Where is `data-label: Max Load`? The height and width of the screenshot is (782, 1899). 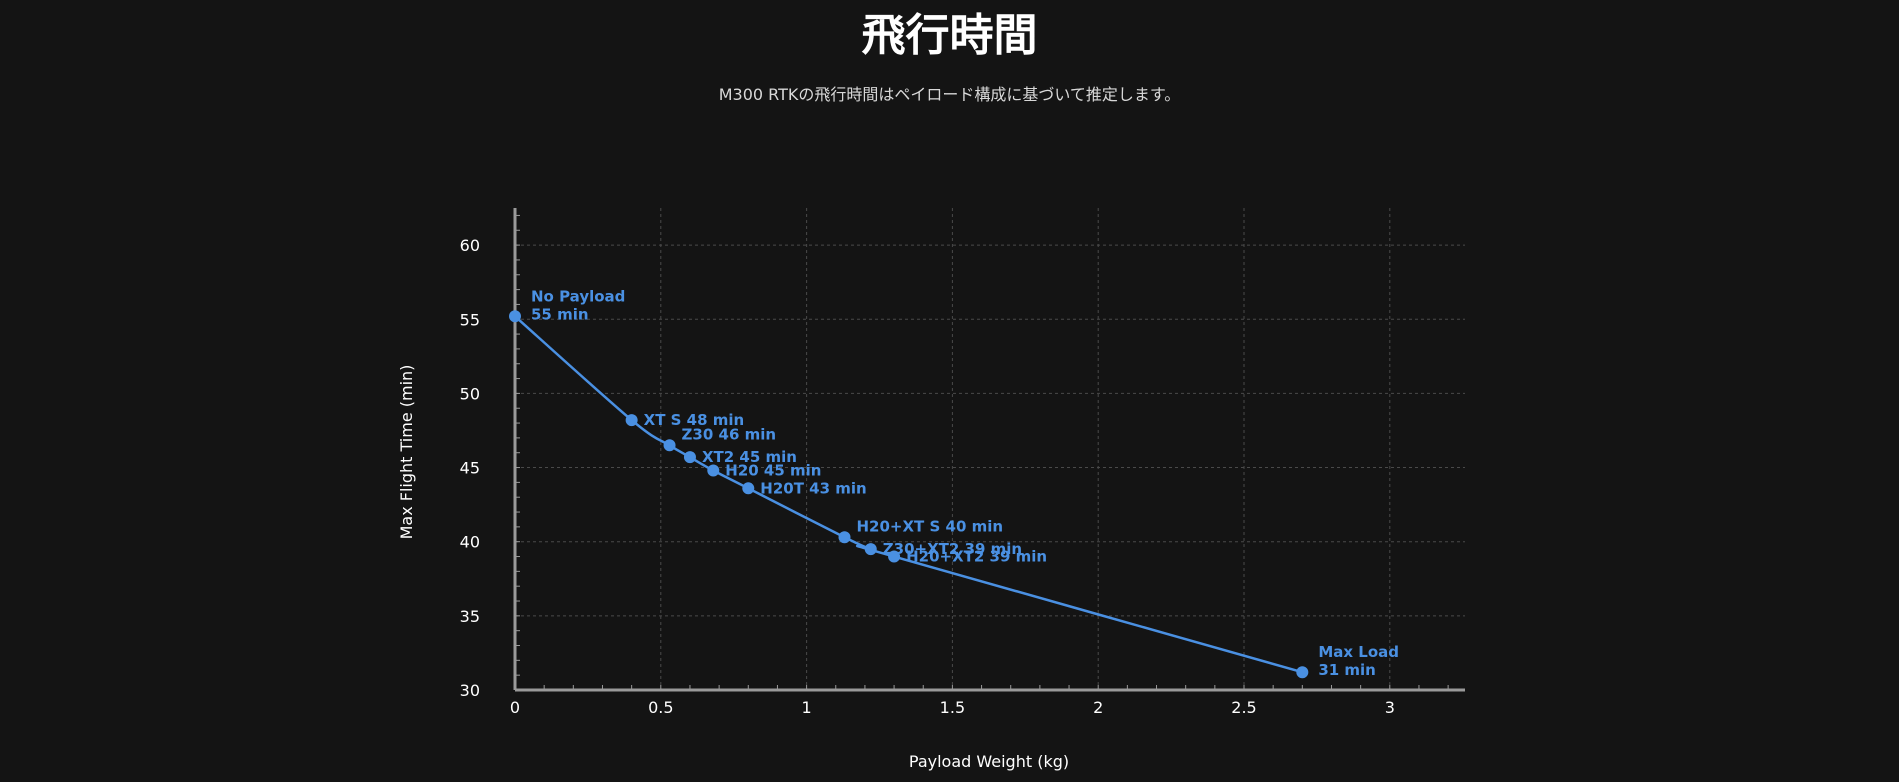 data-label: Max Load is located at coordinates (1358, 652).